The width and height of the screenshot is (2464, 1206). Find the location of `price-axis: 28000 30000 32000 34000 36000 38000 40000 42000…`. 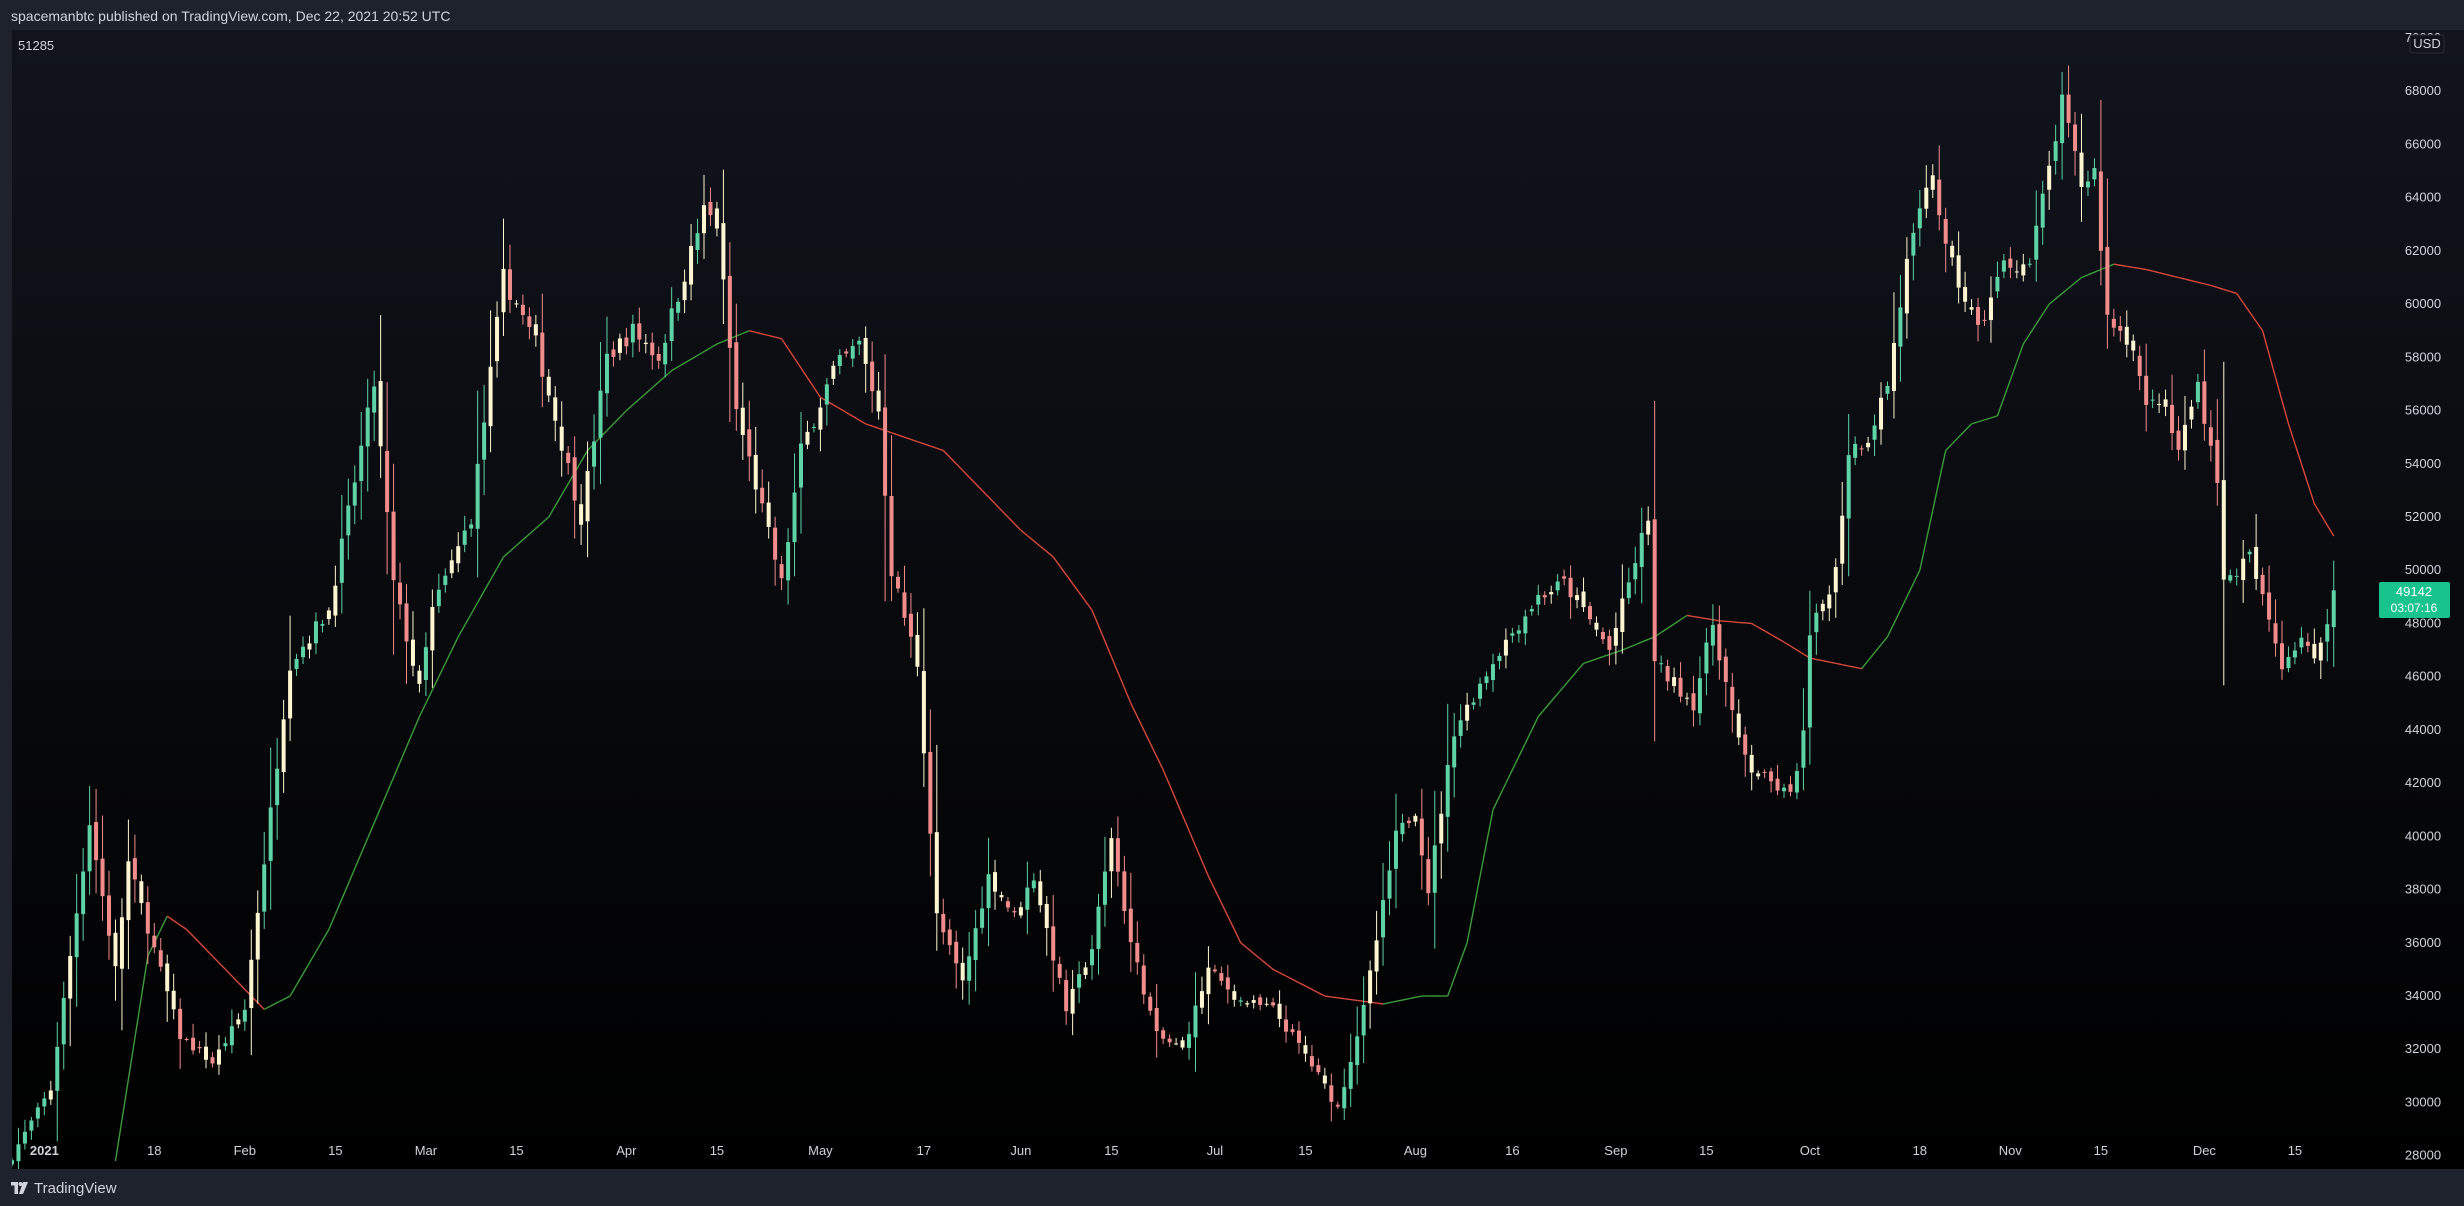

price-axis: 28000 30000 32000 34000 36000 38000 40000 42000… is located at coordinates (2423, 596).